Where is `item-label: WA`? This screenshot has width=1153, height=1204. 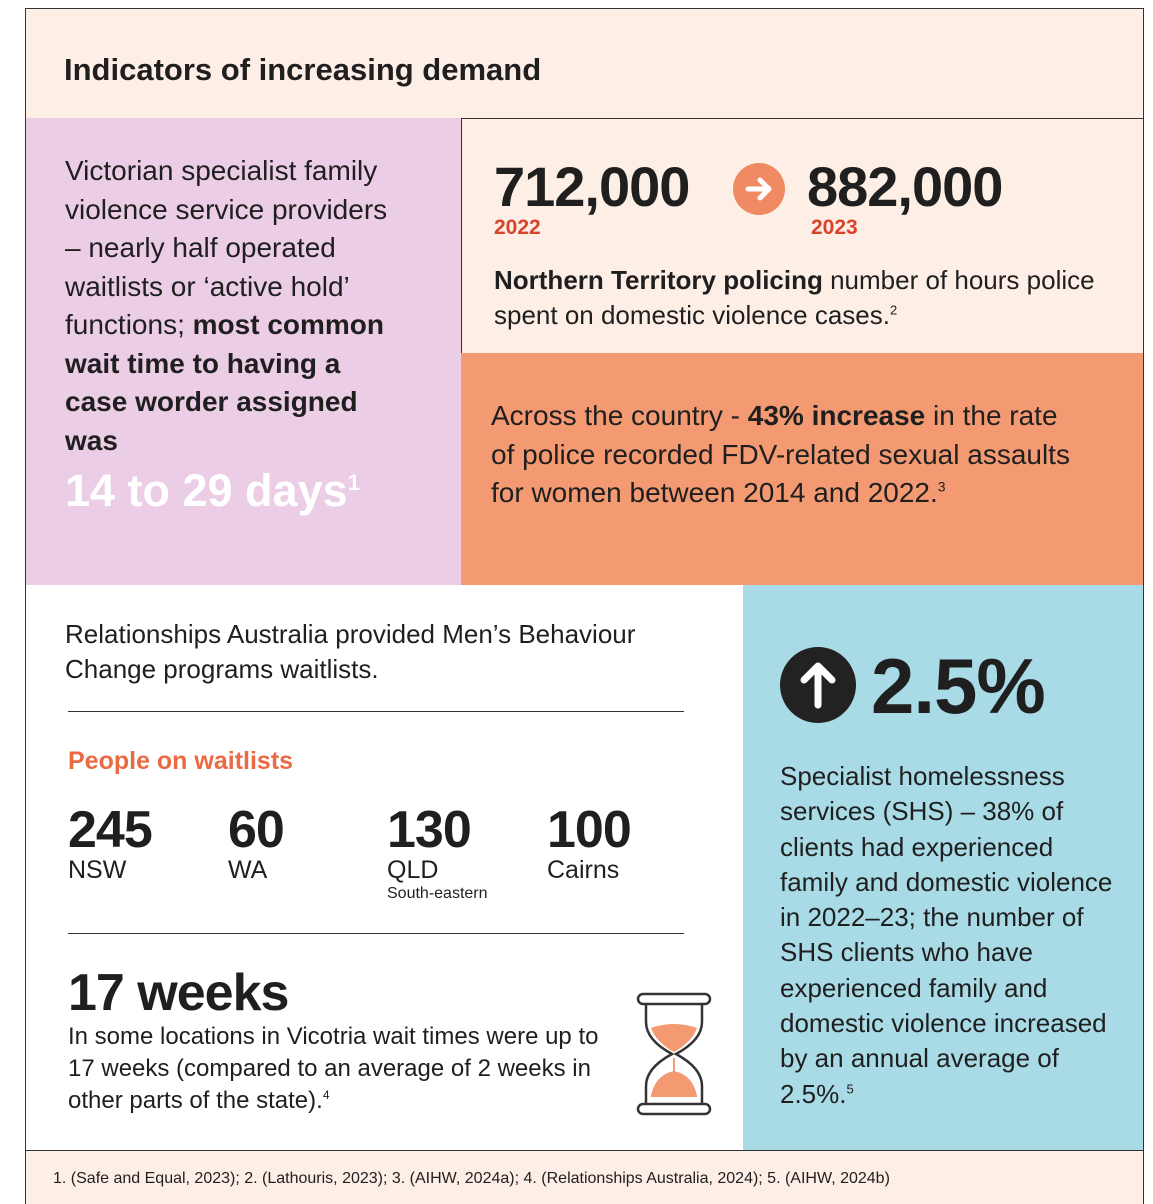
item-label: WA is located at coordinates (248, 870).